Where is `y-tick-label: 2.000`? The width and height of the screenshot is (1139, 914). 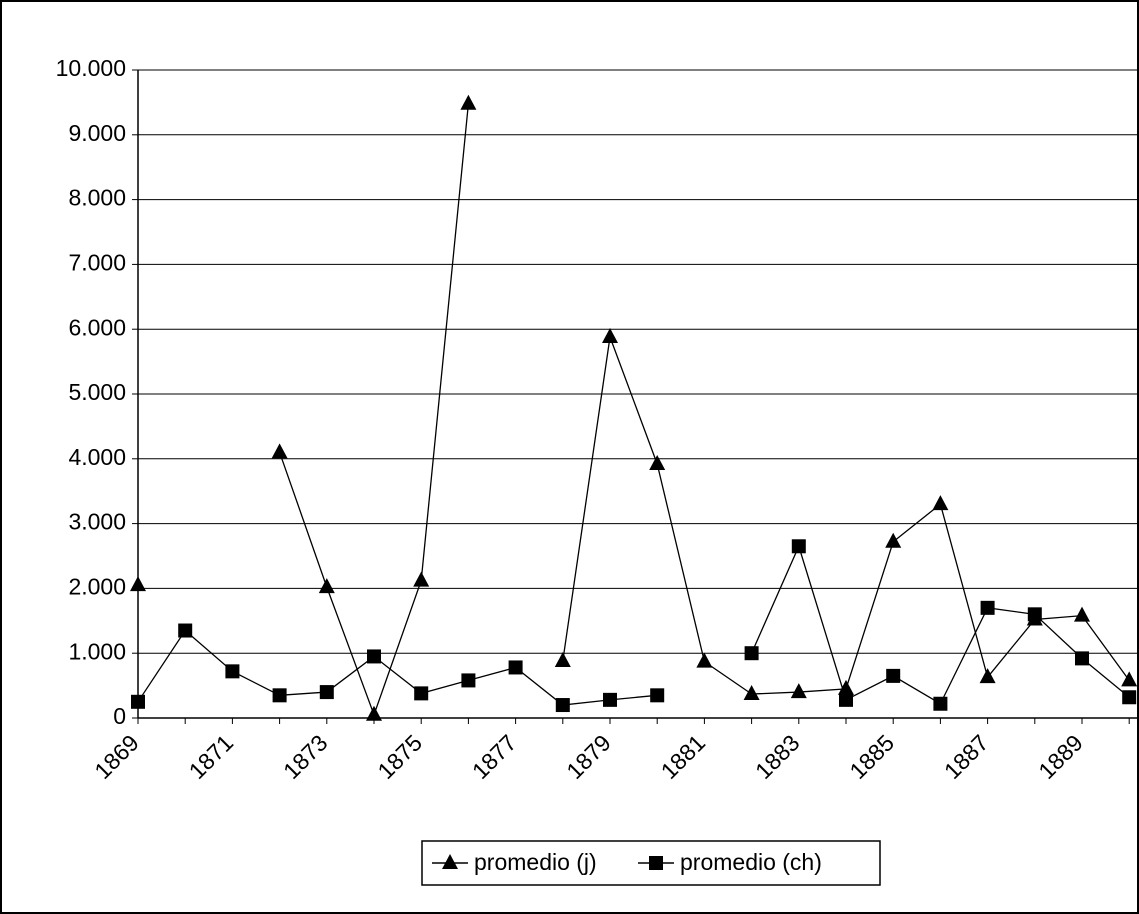 y-tick-label: 2.000 is located at coordinates (97, 586).